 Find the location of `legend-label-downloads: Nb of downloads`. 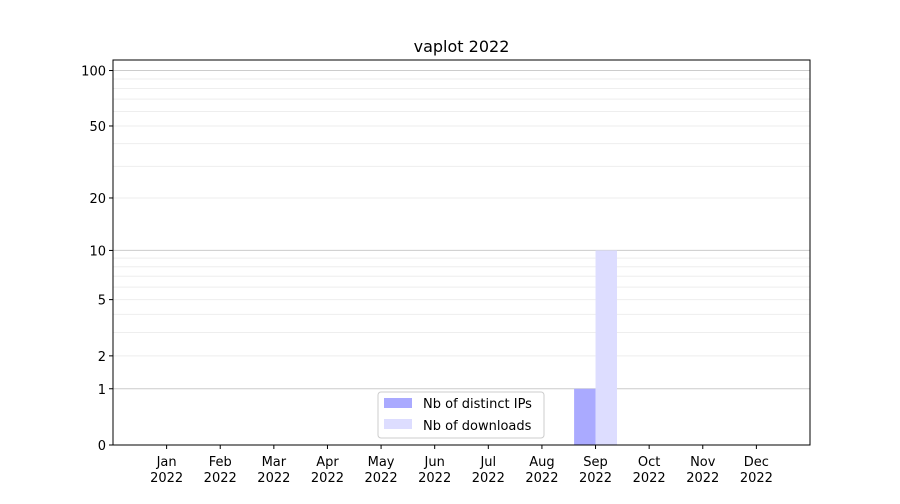

legend-label-downloads: Nb of downloads is located at coordinates (477, 426).